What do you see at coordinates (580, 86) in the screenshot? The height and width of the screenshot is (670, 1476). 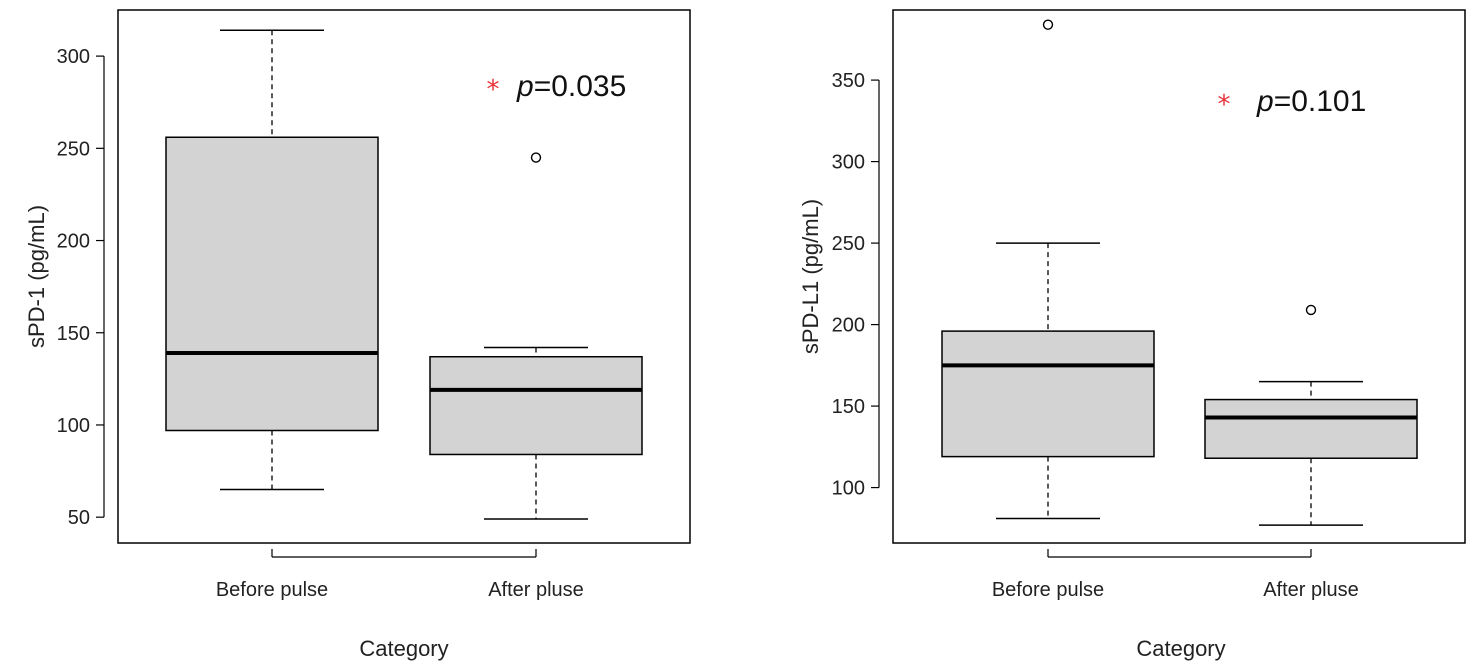 I see `p-value-number: =0.035` at bounding box center [580, 86].